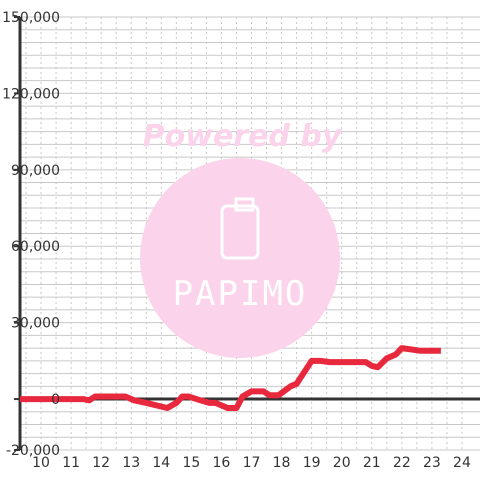  What do you see at coordinates (161, 463) in the screenshot?
I see `x-tick-label: 14` at bounding box center [161, 463].